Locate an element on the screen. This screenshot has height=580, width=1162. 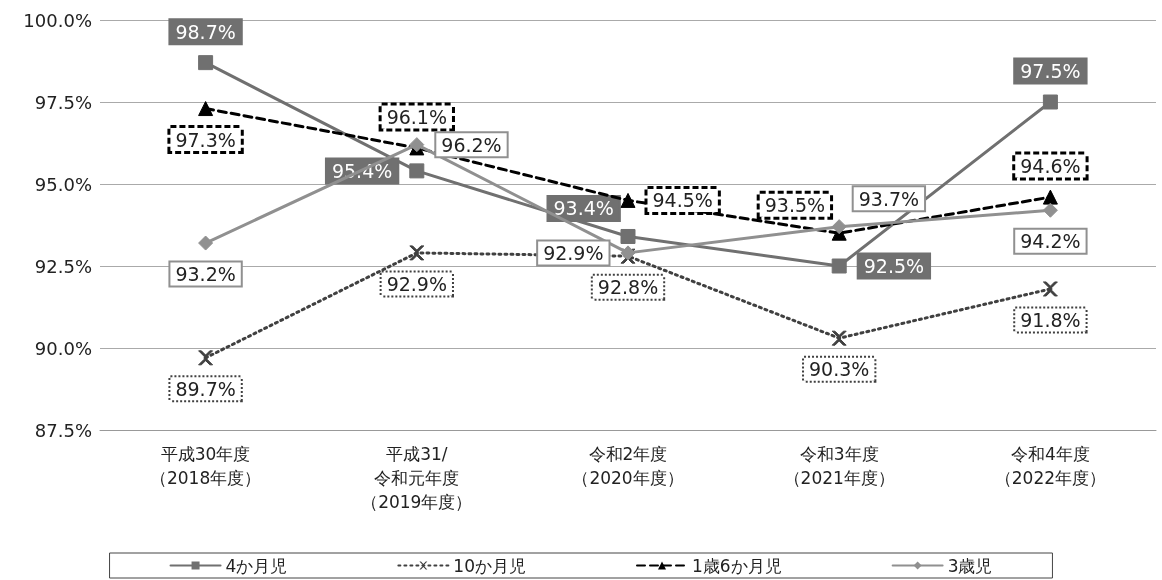
data-label: 90.3% is located at coordinates (839, 369).